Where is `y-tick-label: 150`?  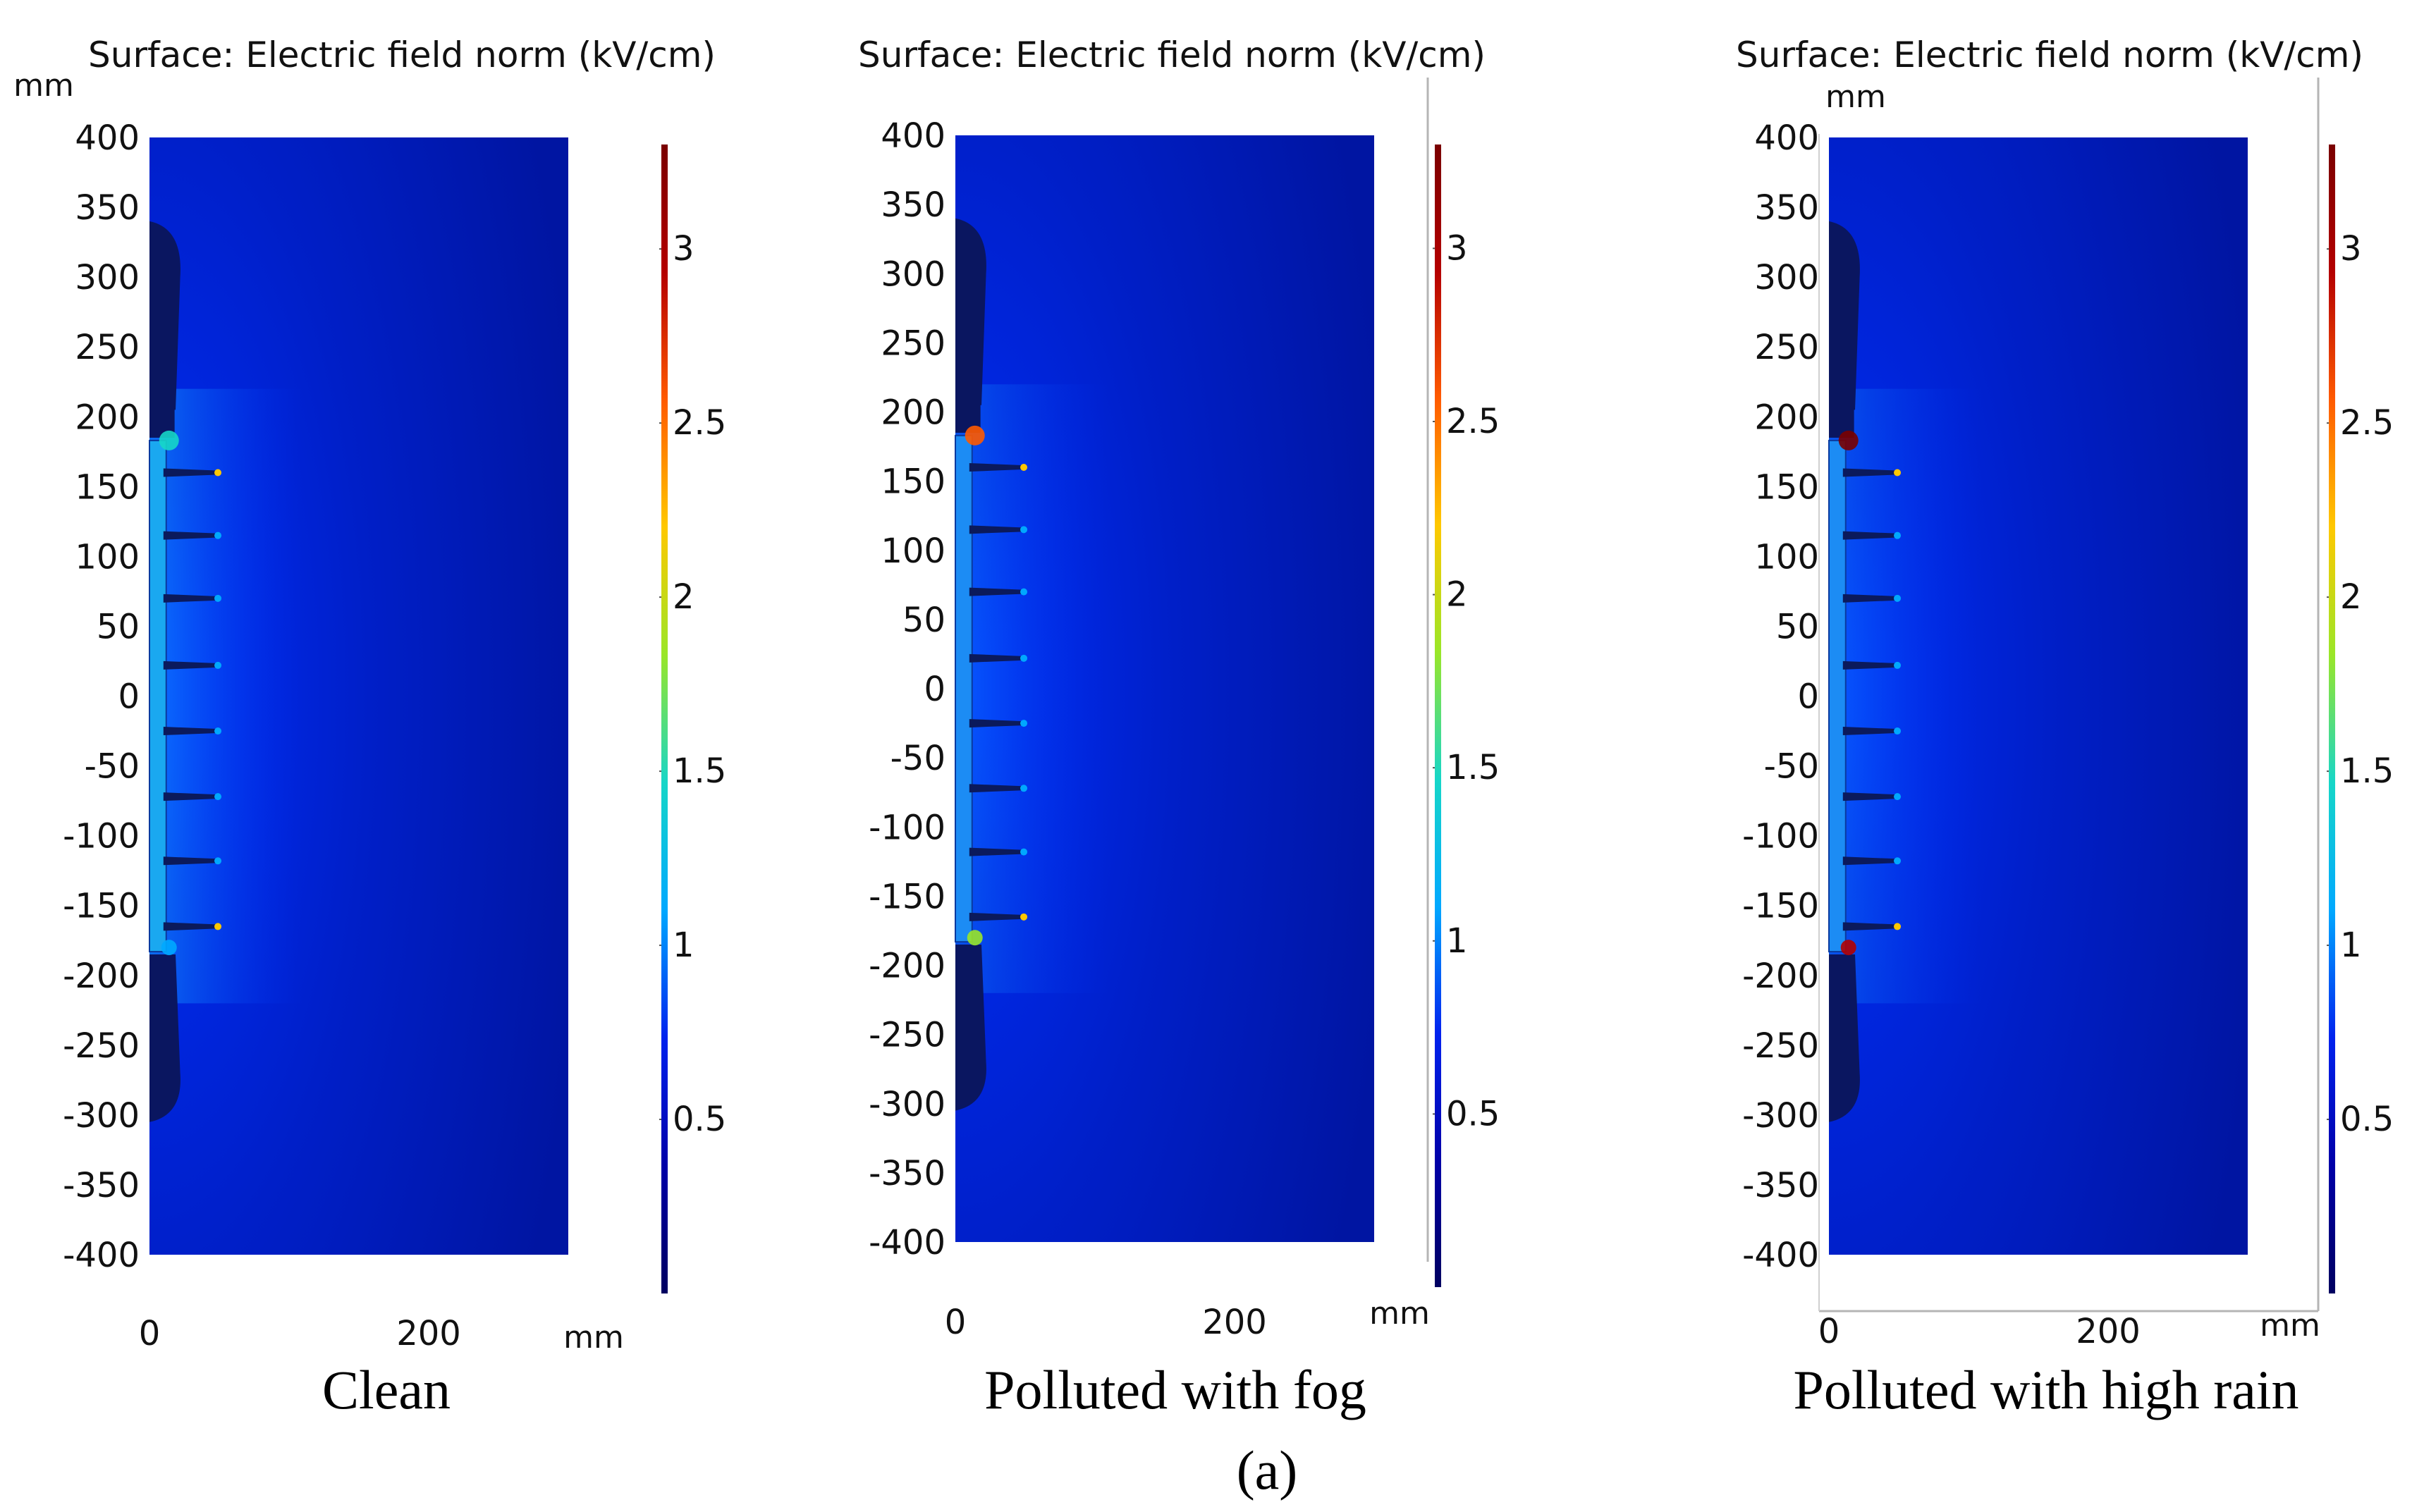
y-tick-label: 150 is located at coordinates (913, 482).